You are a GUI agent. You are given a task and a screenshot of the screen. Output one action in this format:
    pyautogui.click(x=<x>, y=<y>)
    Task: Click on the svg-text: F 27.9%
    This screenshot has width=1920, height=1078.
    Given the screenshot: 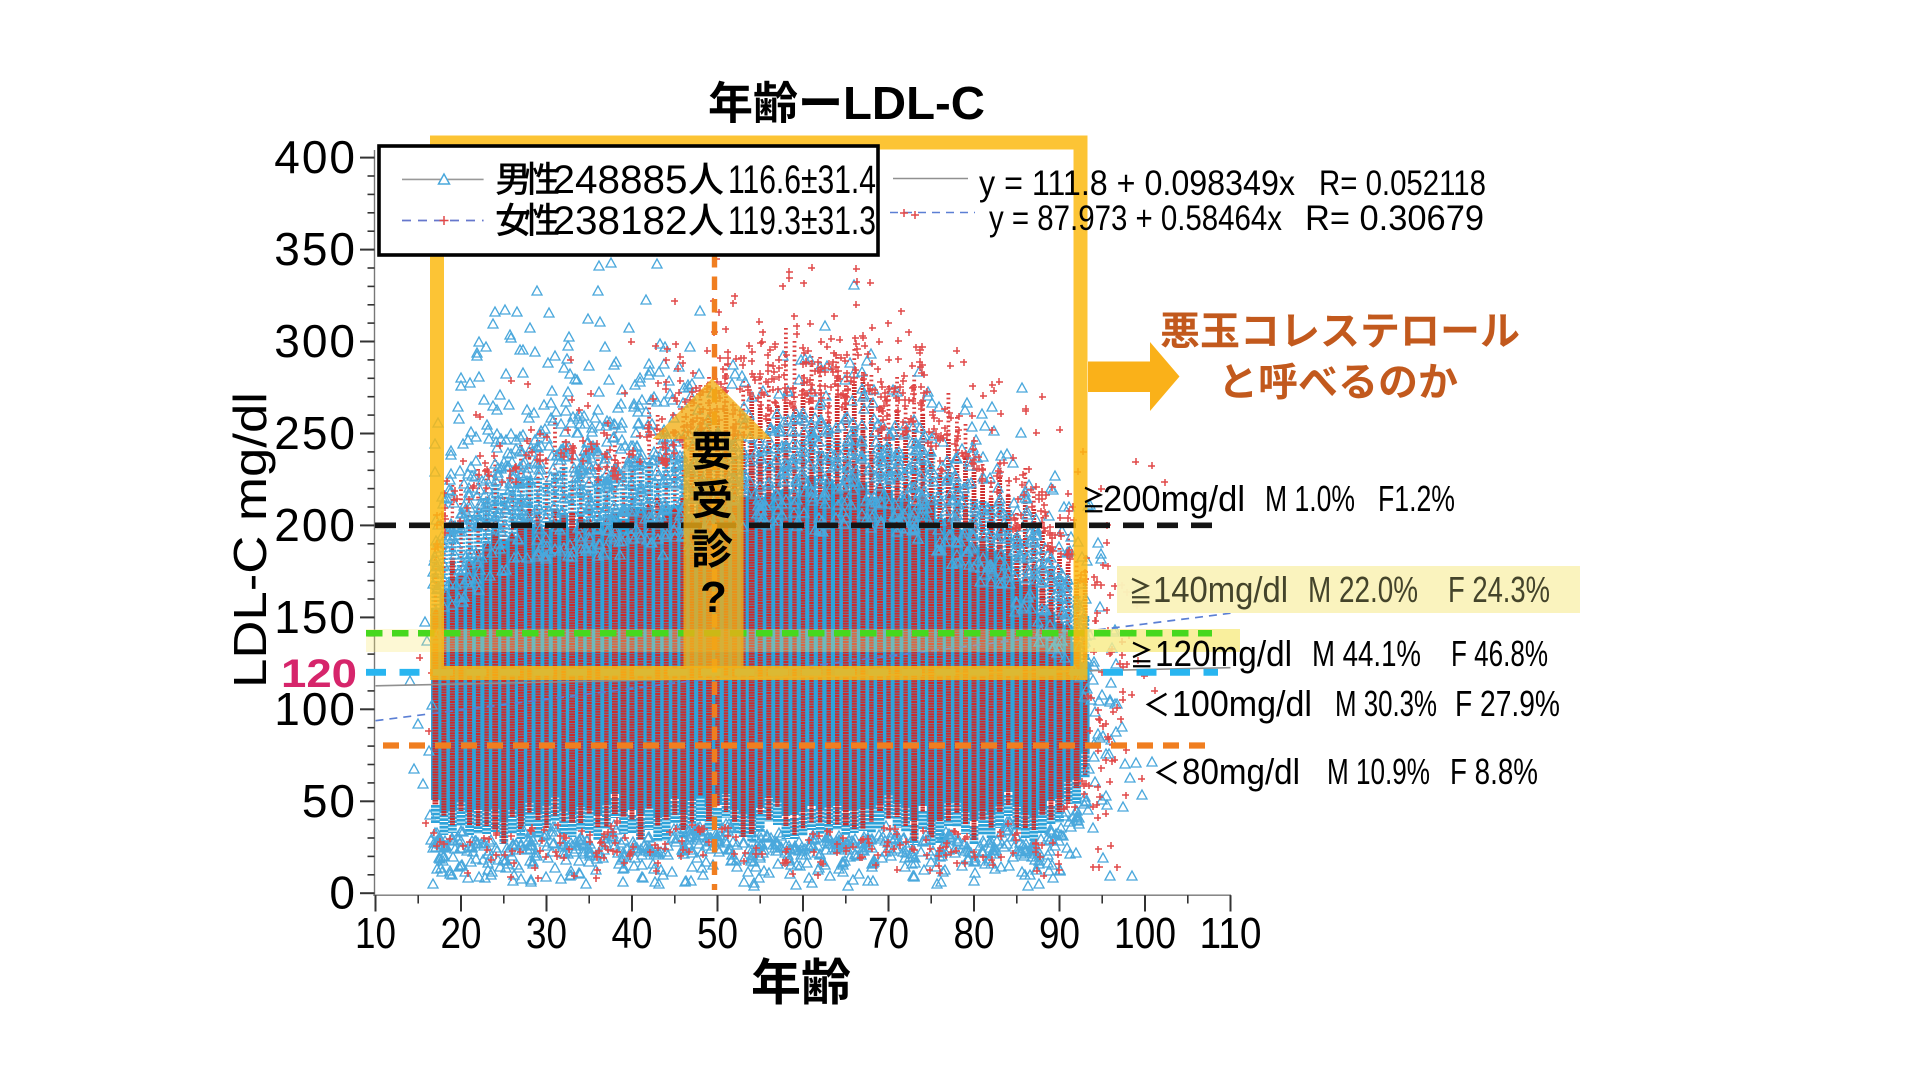 What is the action you would take?
    pyautogui.click(x=1507, y=703)
    